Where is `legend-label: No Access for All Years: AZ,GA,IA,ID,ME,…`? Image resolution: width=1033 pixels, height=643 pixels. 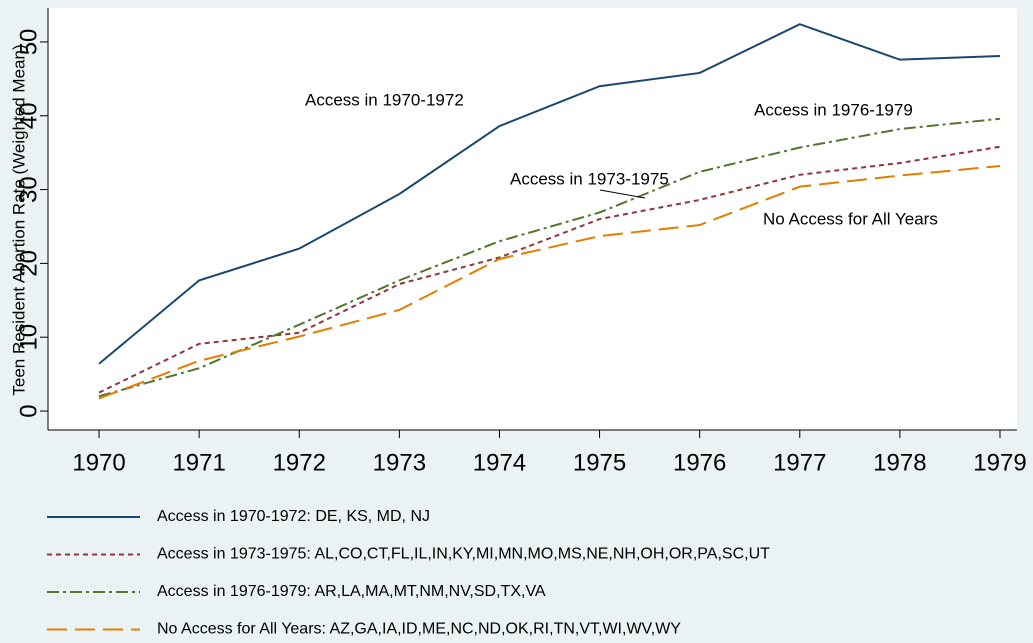 legend-label: No Access for All Years: AZ,GA,IA,ID,ME,… is located at coordinates (419, 629).